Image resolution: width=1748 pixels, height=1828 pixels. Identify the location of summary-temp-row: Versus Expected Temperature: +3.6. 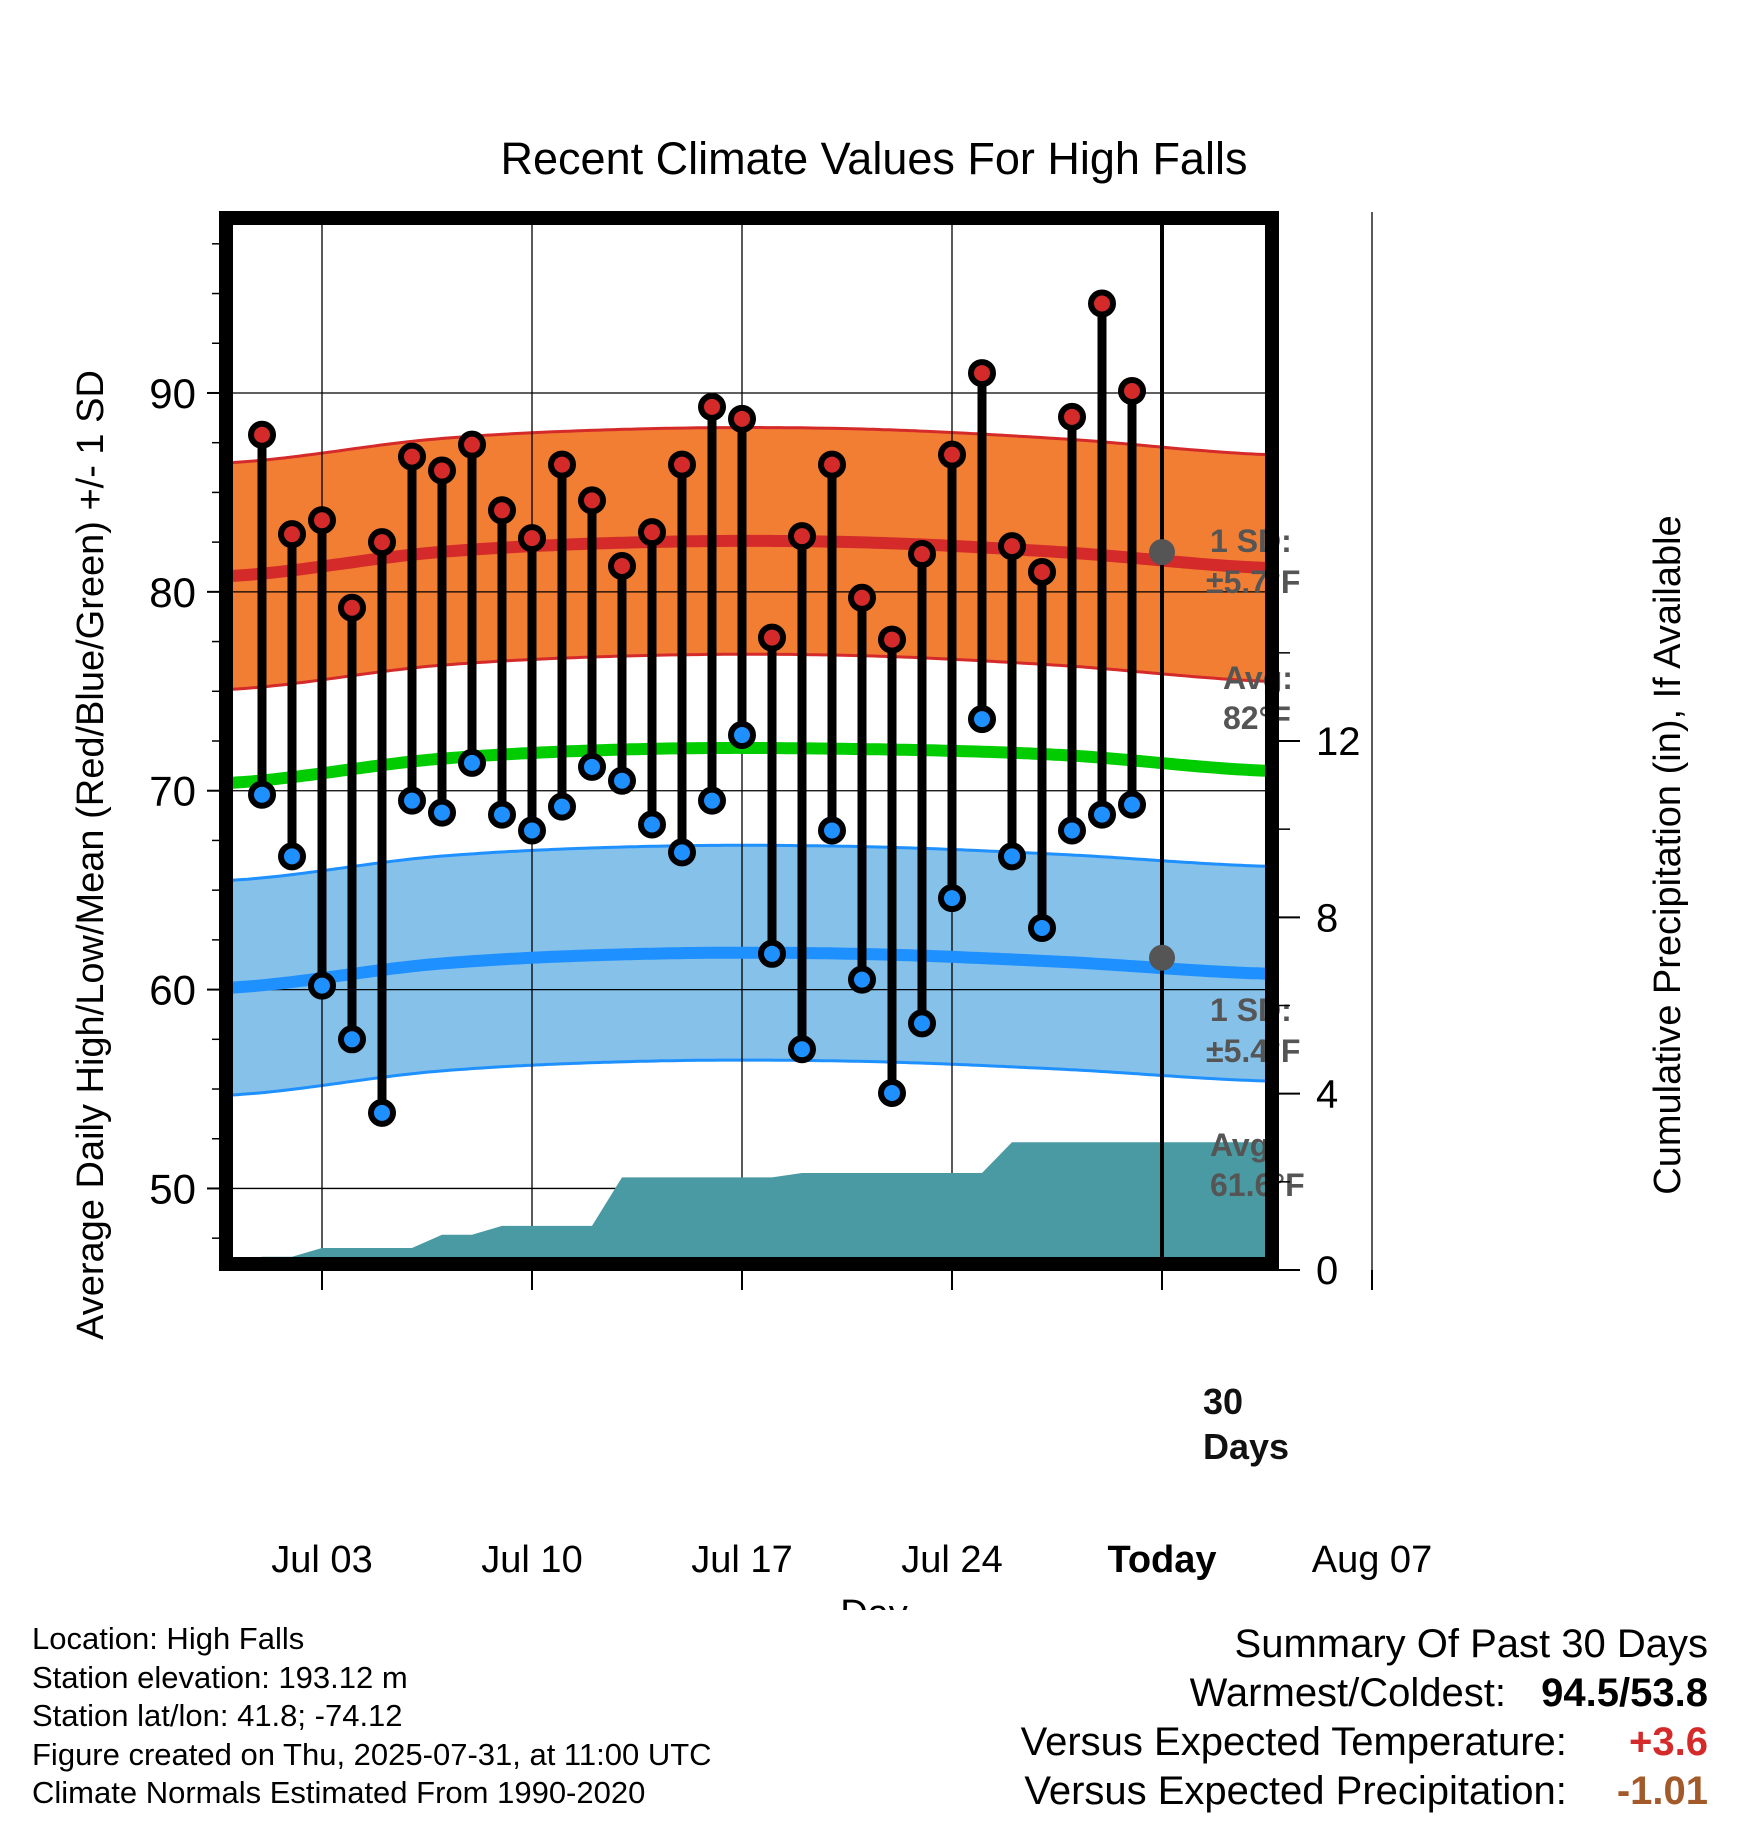
(1258, 1742).